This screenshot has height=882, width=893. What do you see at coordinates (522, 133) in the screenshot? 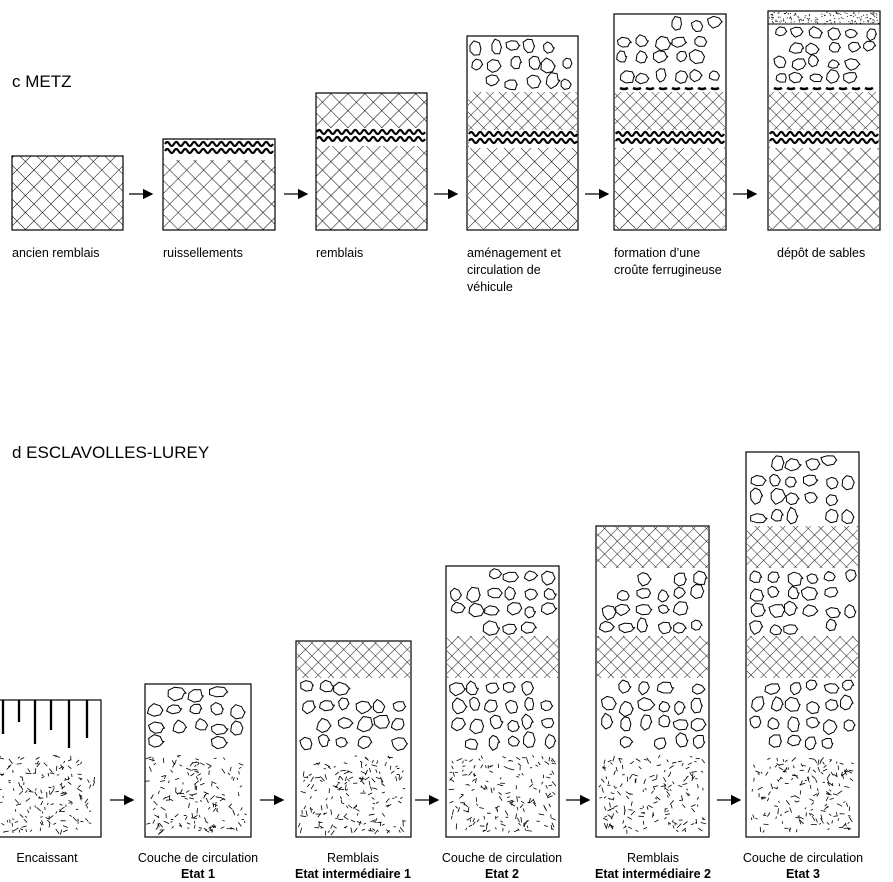
I see `metz-column-amenagement` at bounding box center [522, 133].